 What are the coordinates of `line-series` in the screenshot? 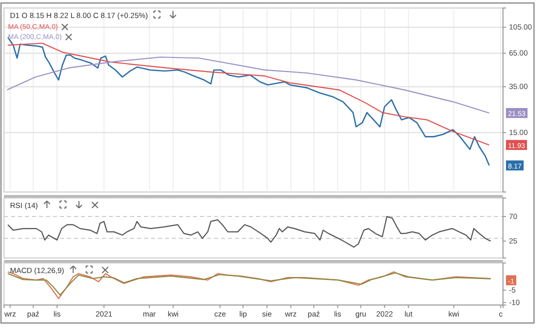 It's located at (249, 232).